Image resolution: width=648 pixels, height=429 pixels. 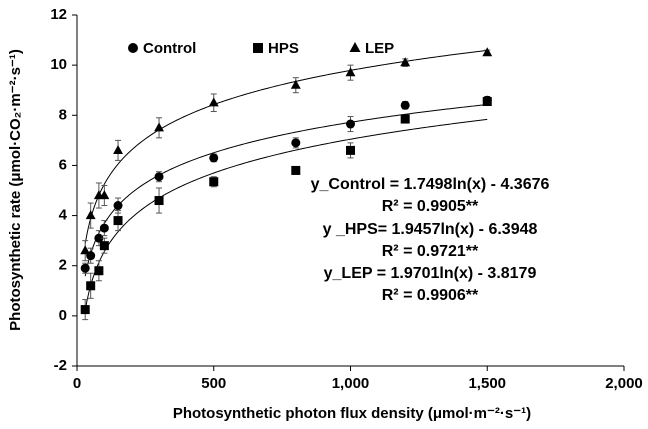 What do you see at coordinates (63, 265) in the screenshot?
I see `y-tick-label: 2` at bounding box center [63, 265].